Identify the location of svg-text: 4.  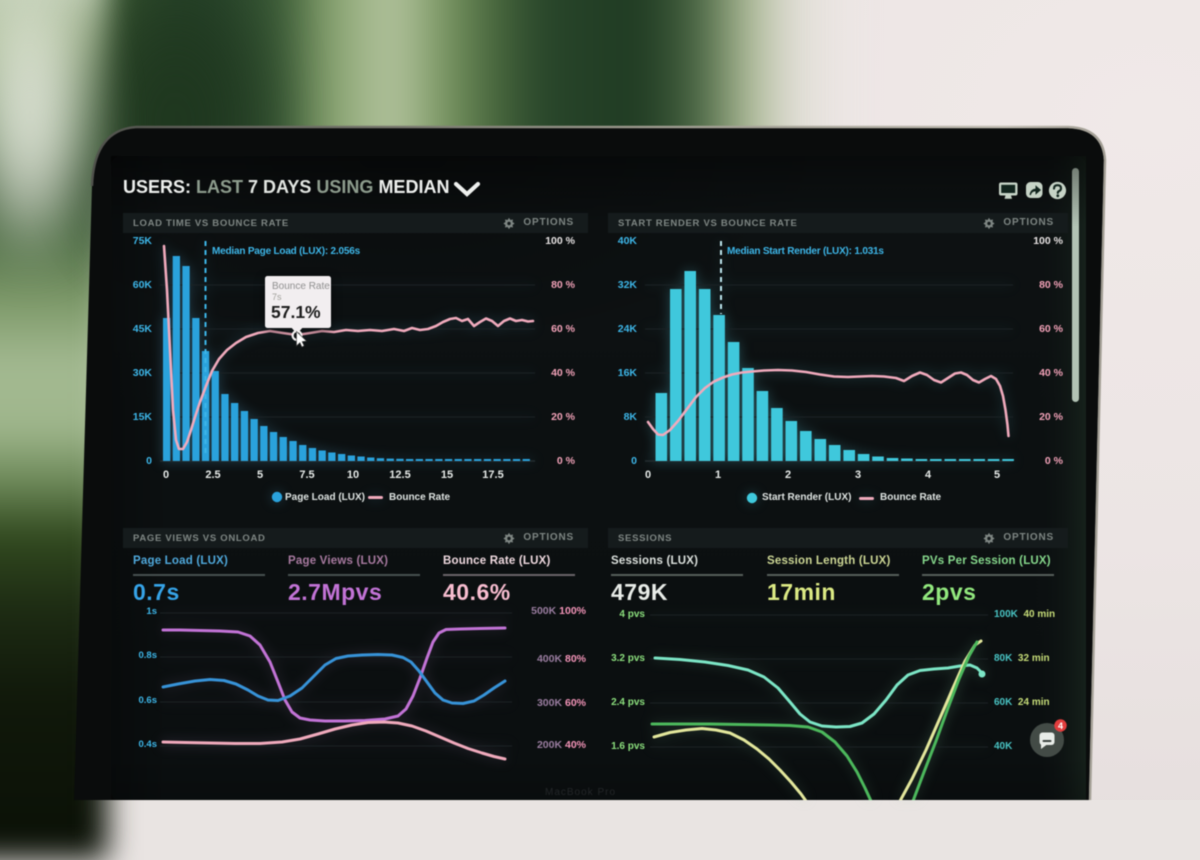
(1060, 726).